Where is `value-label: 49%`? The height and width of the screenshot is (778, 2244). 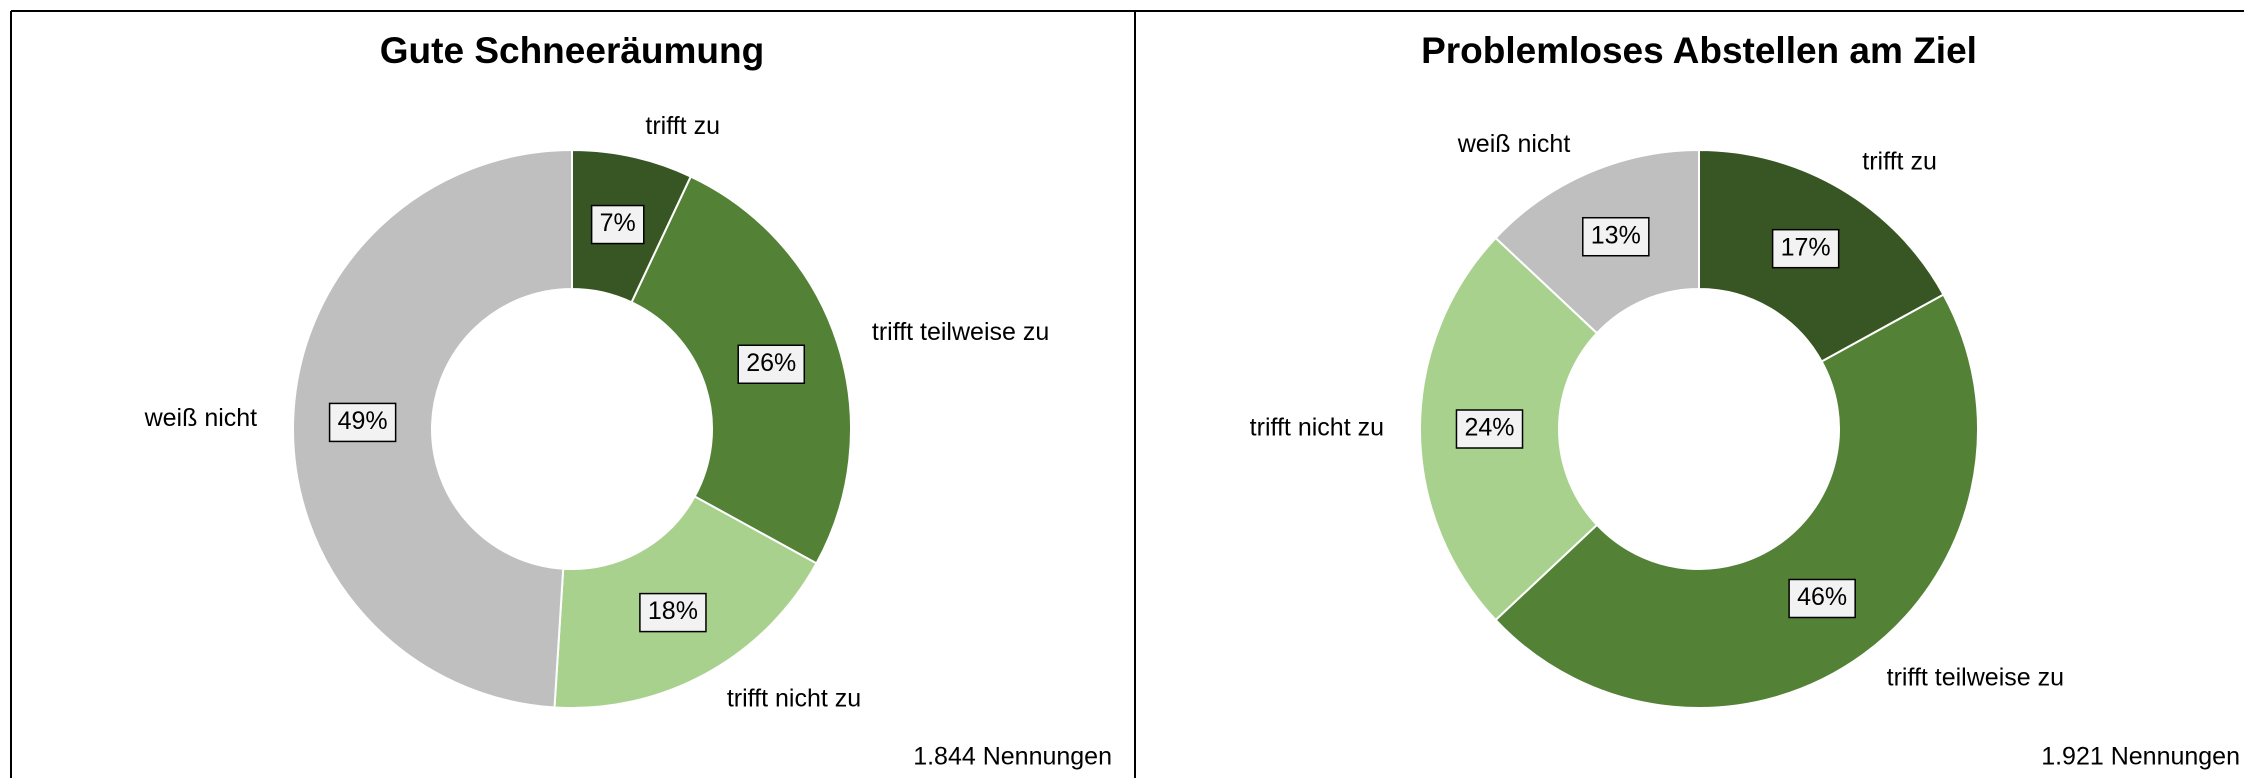
value-label: 49% is located at coordinates (363, 421).